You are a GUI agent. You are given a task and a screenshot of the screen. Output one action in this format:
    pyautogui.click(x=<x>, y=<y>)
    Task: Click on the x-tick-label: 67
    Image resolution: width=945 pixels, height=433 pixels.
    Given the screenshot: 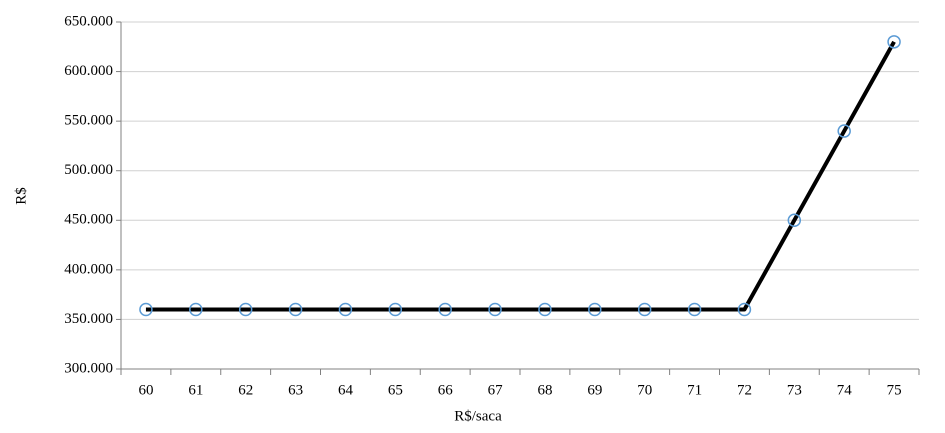 What is the action you would take?
    pyautogui.click(x=496, y=390)
    